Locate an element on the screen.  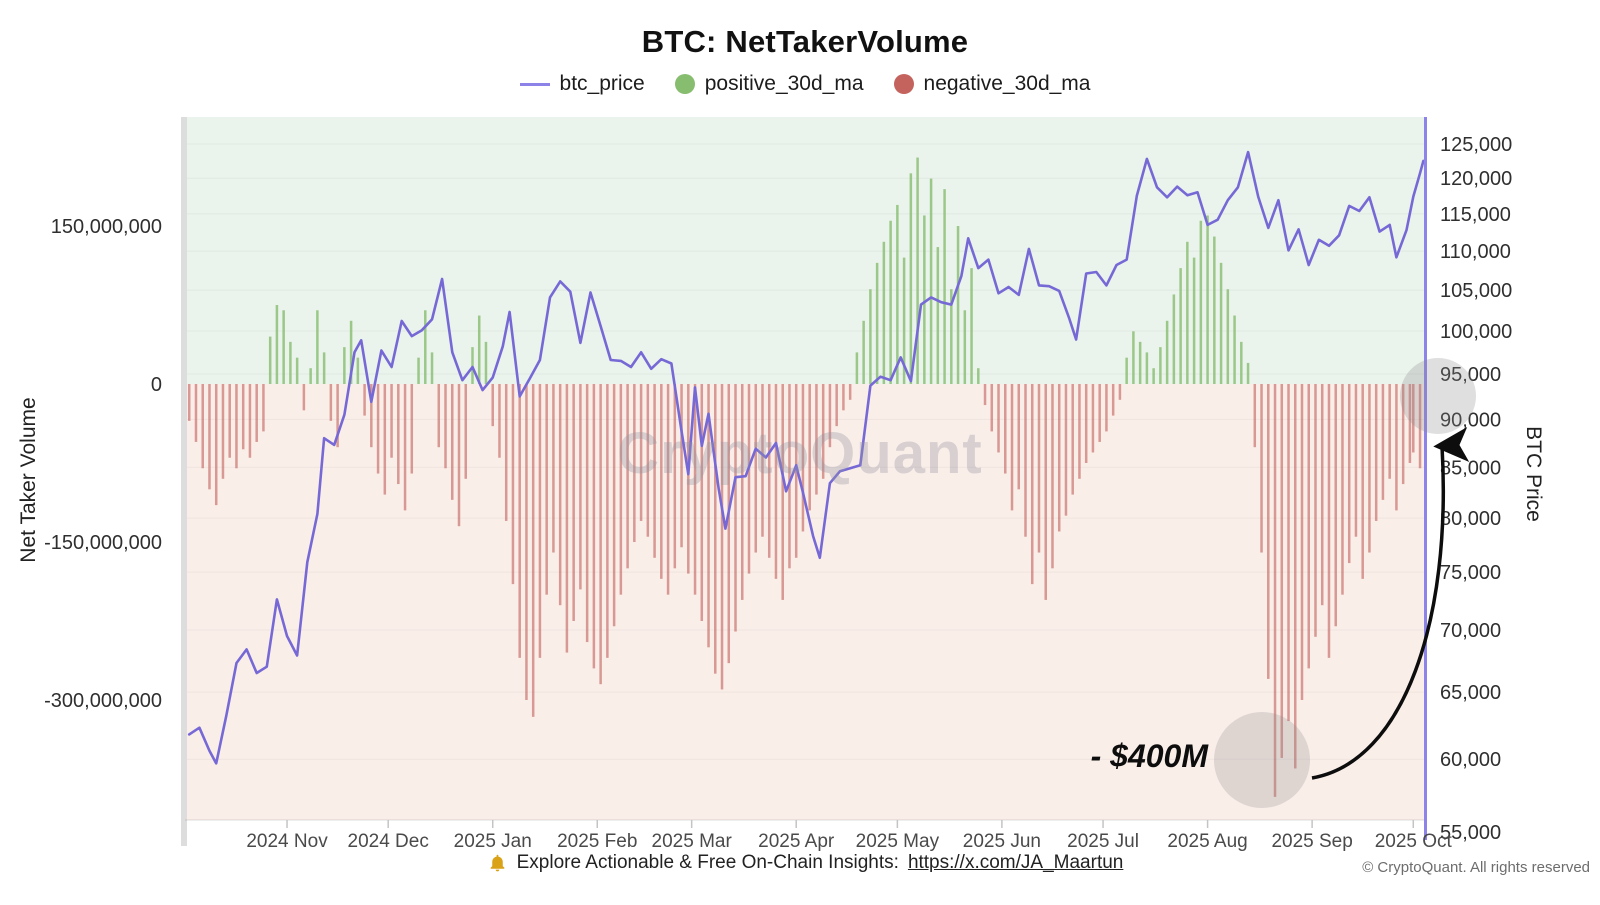
legend-item-positive-30d-ma: positive_30d_ma is located at coordinates (769, 84).